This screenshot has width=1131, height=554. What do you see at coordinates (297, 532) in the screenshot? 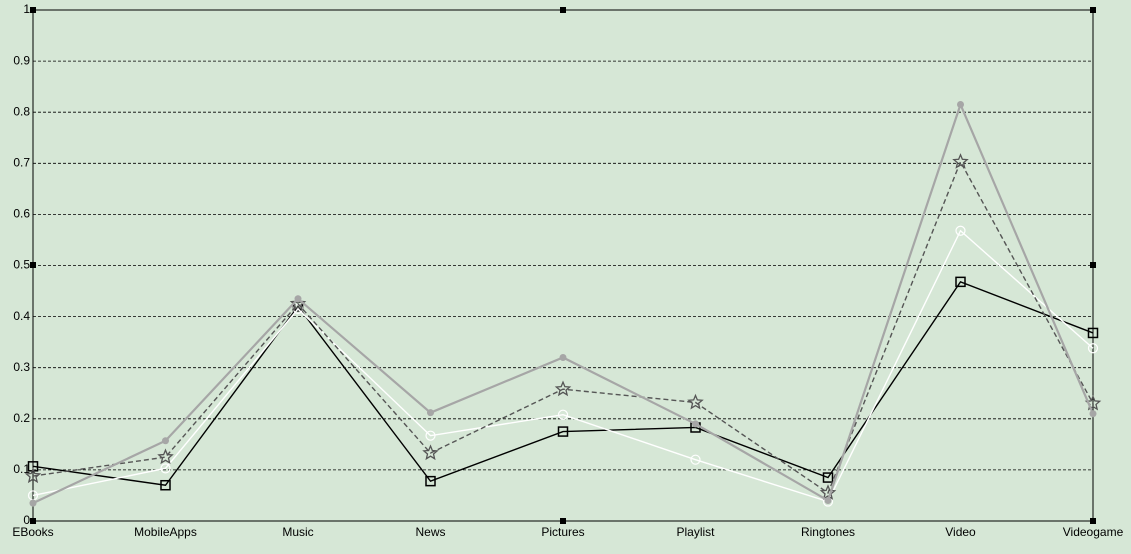
I see `x-tick-label: Music` at bounding box center [297, 532].